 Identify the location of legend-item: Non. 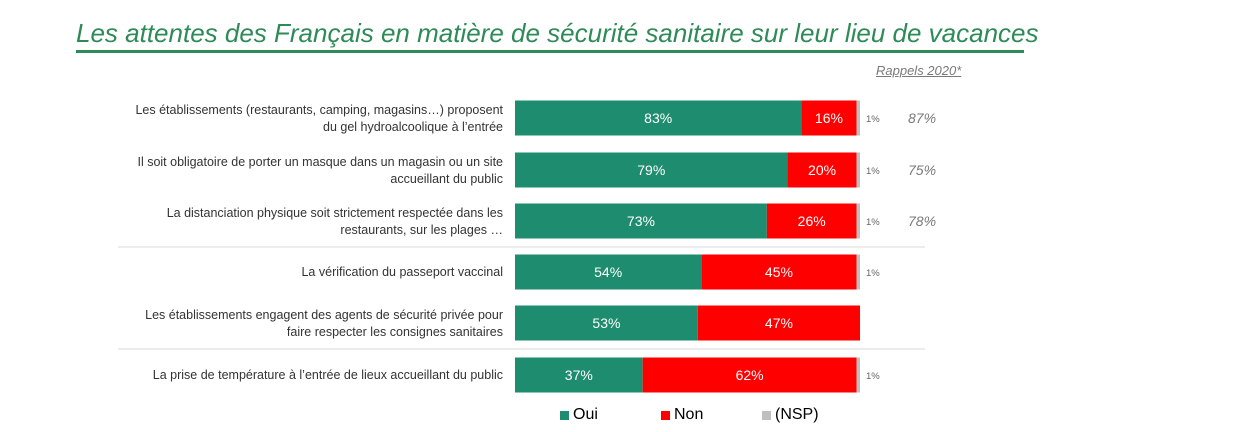
(682, 415).